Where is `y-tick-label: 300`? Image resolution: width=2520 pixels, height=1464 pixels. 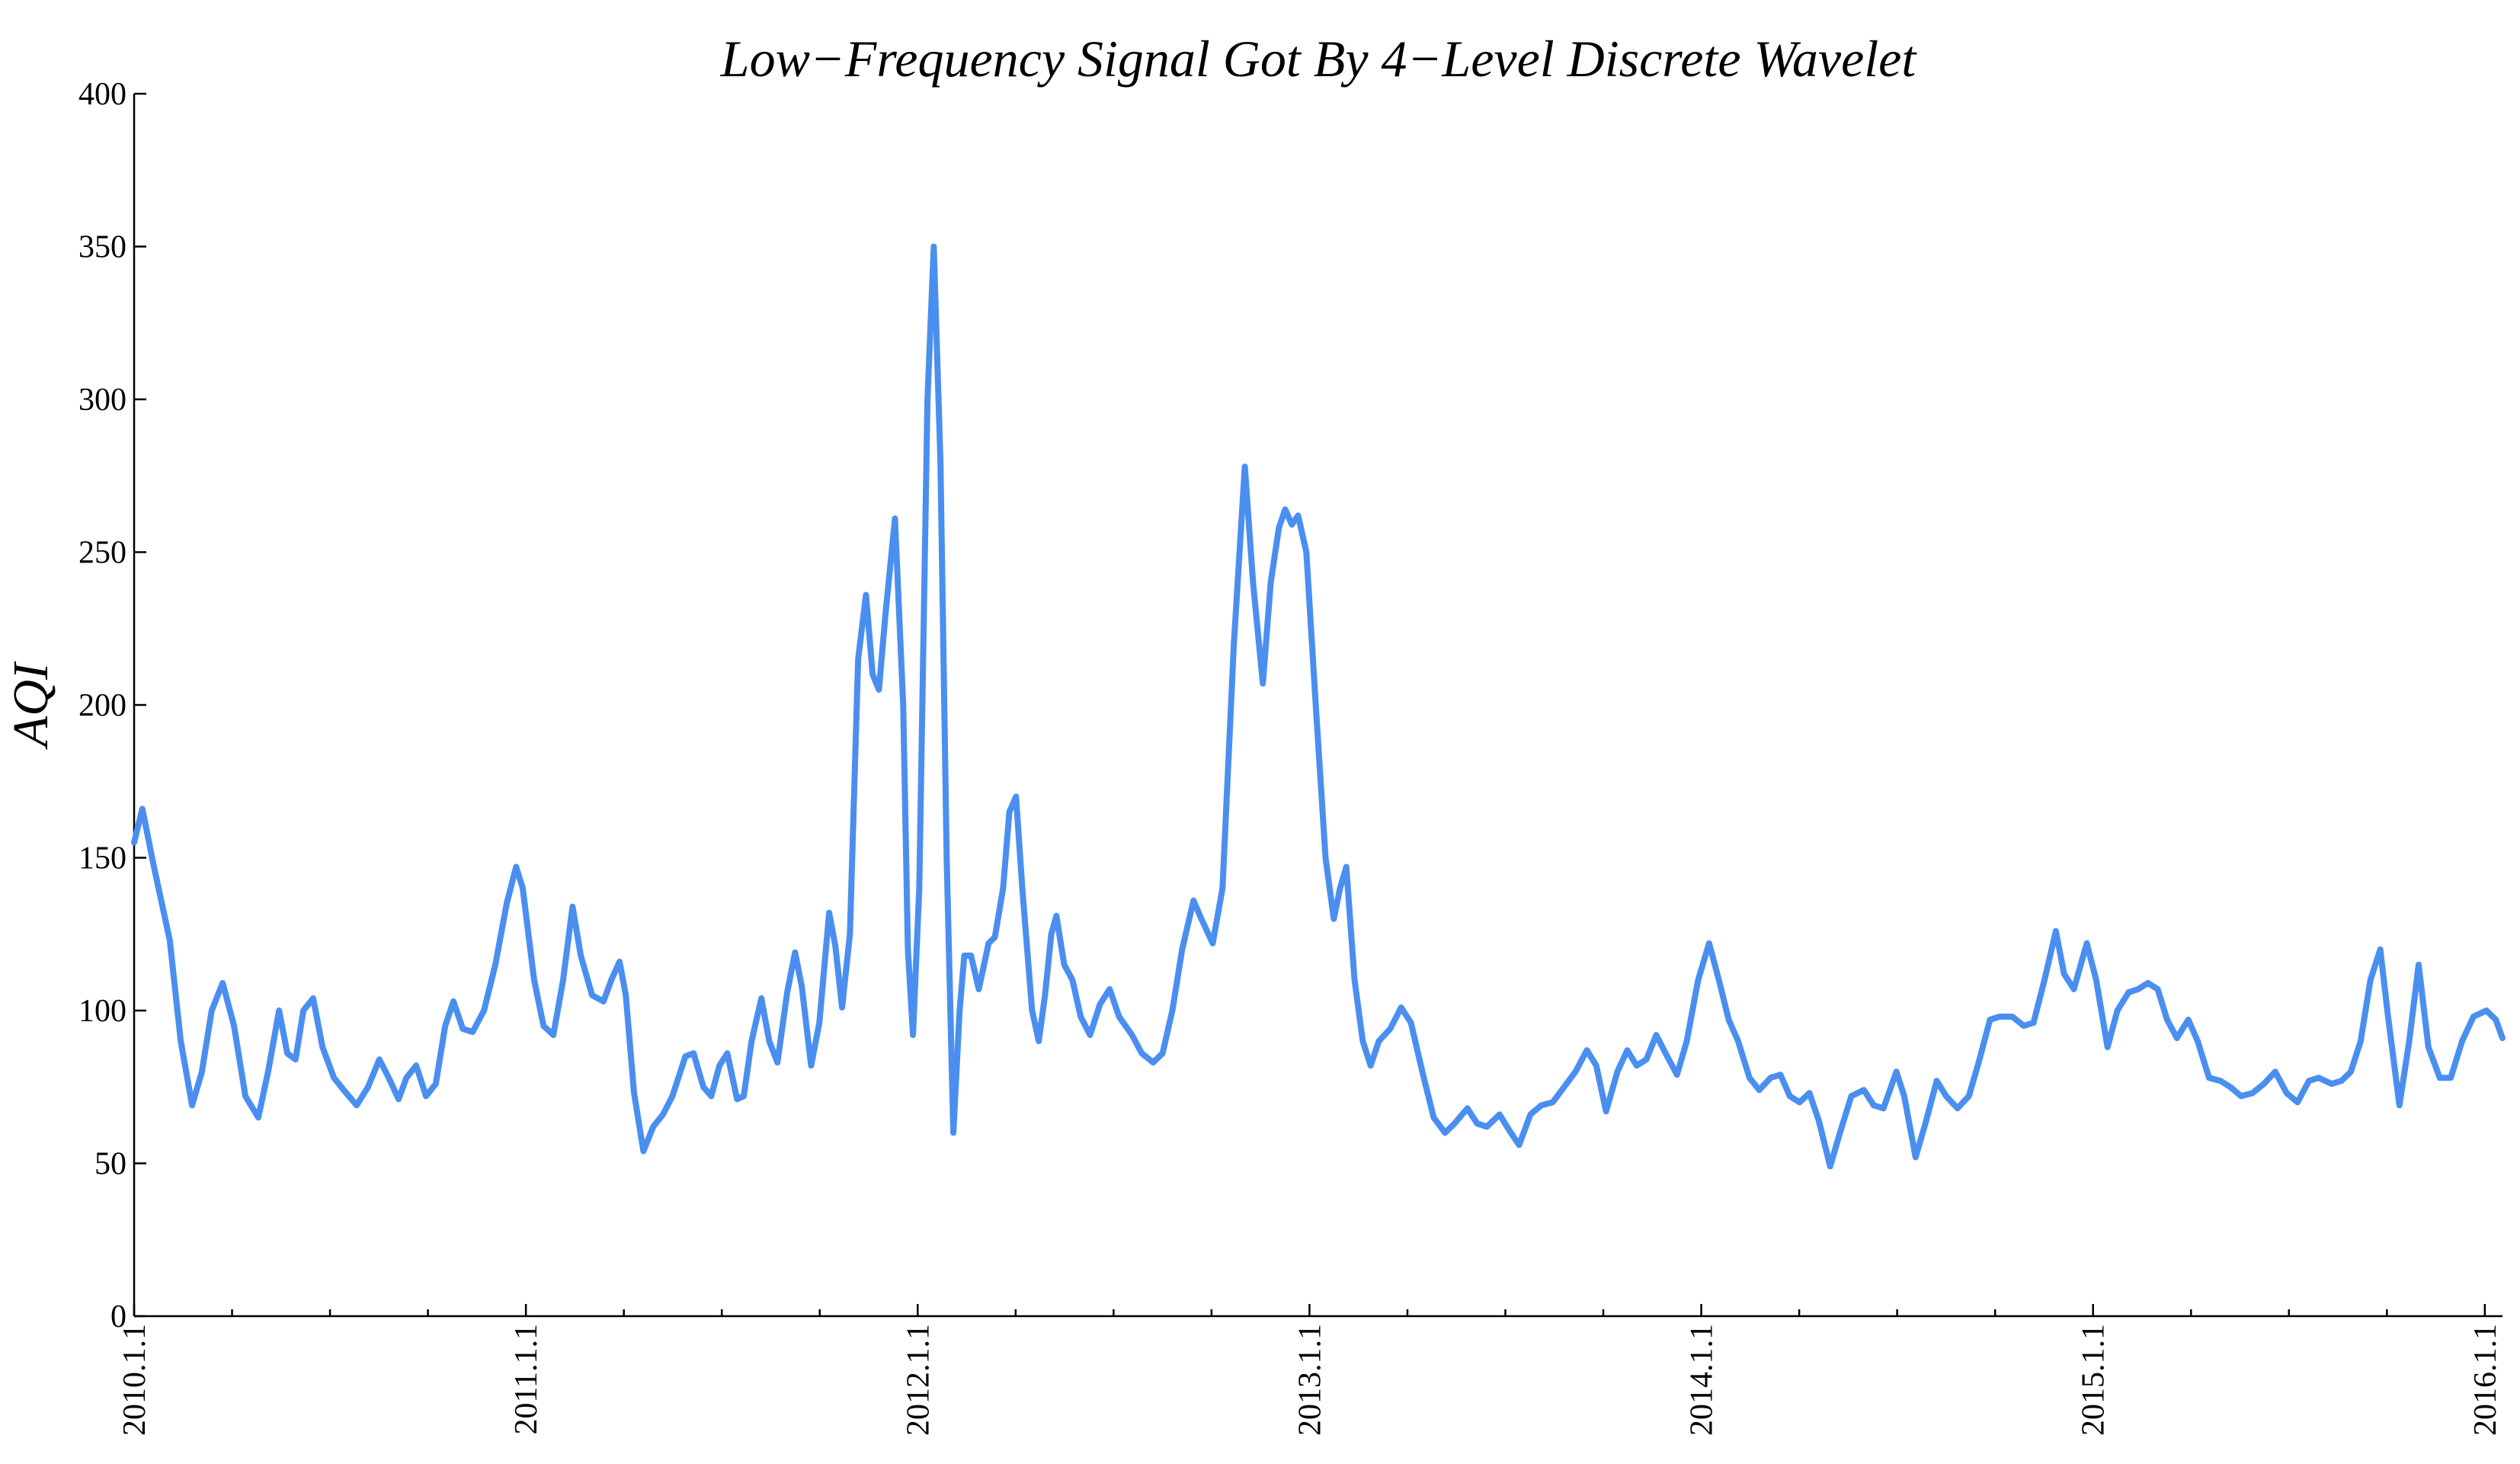 y-tick-label: 300 is located at coordinates (102, 401).